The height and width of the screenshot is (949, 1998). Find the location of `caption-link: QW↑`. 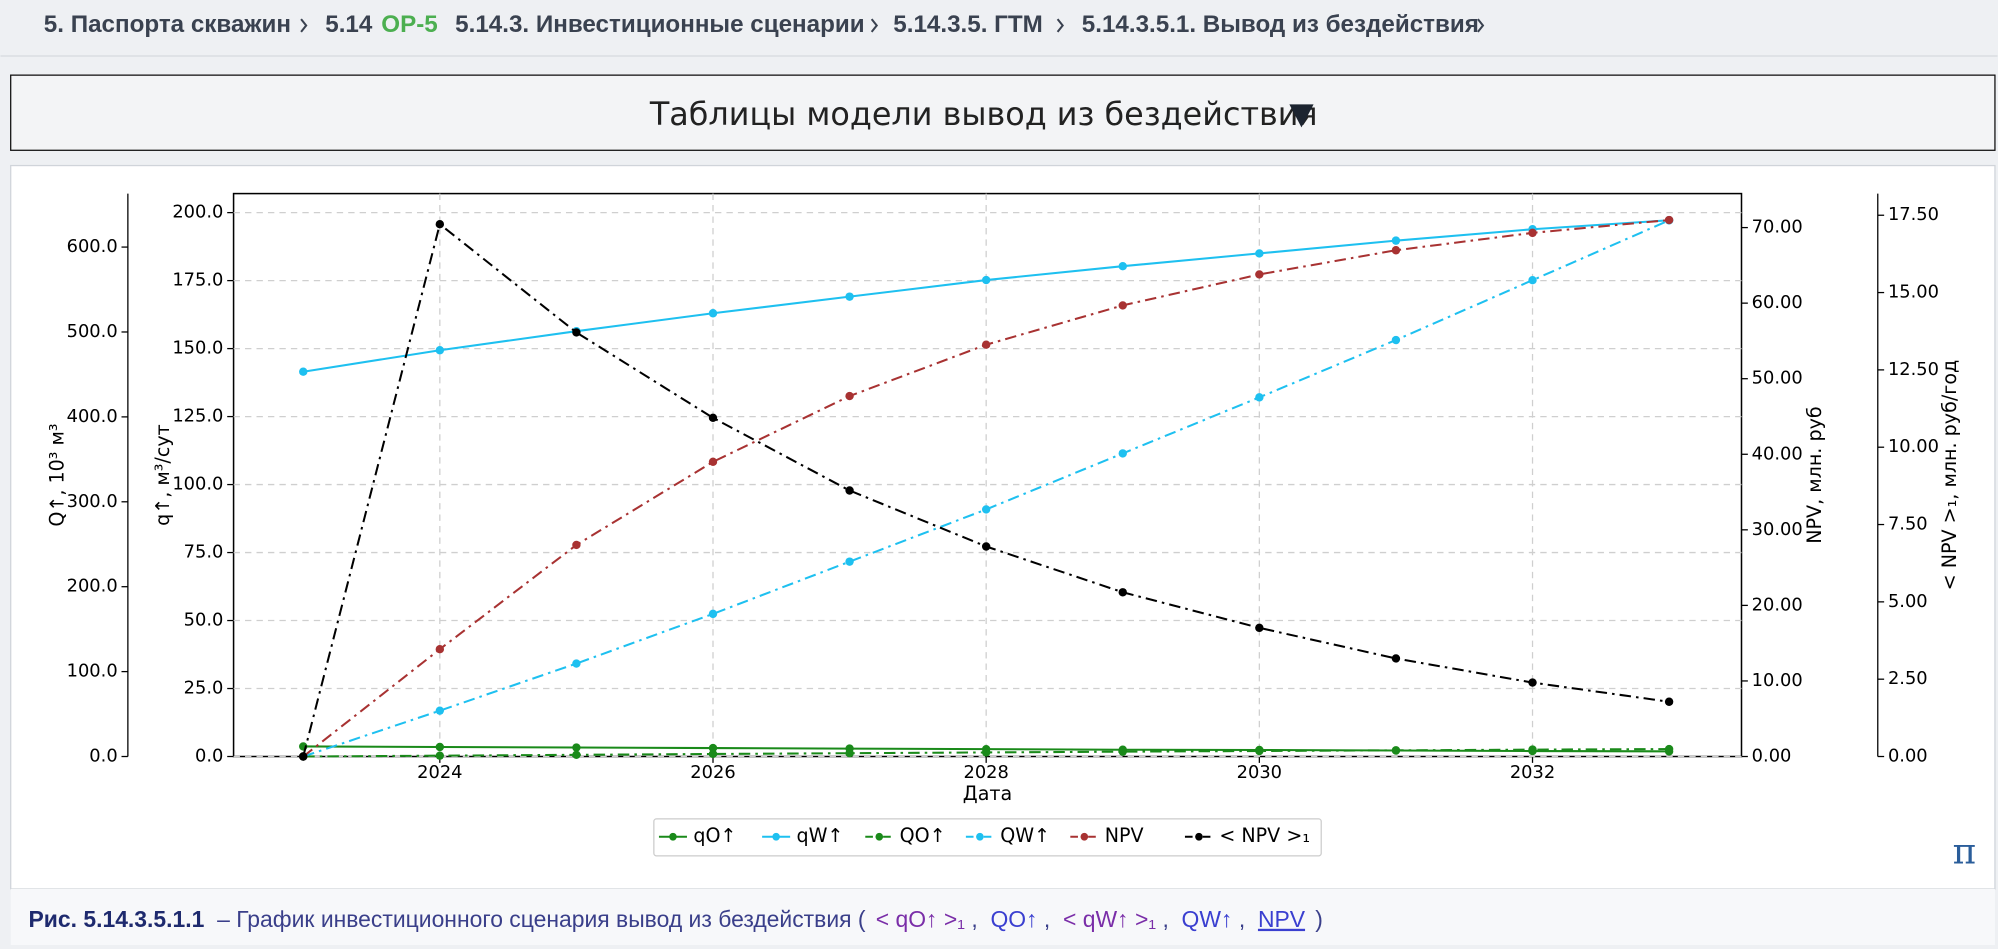

caption-link: QW↑ is located at coordinates (1207, 919).